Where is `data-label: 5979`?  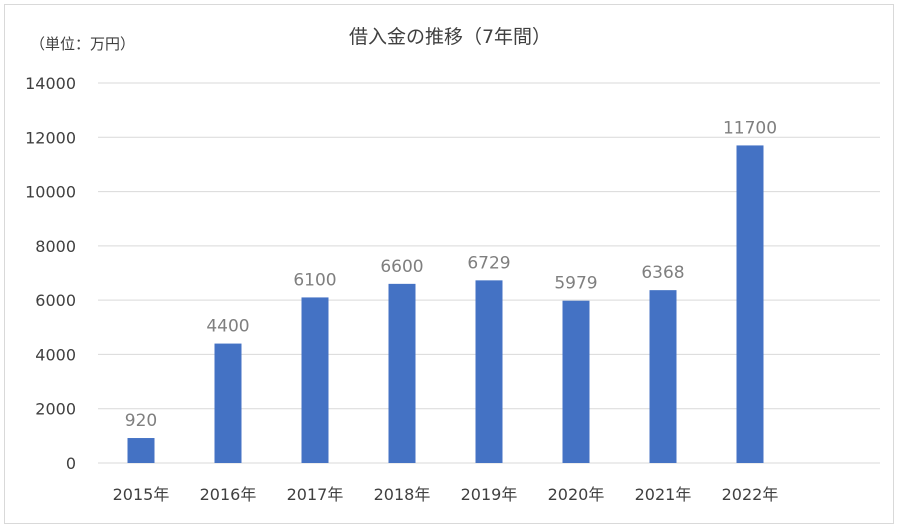 data-label: 5979 is located at coordinates (575, 284).